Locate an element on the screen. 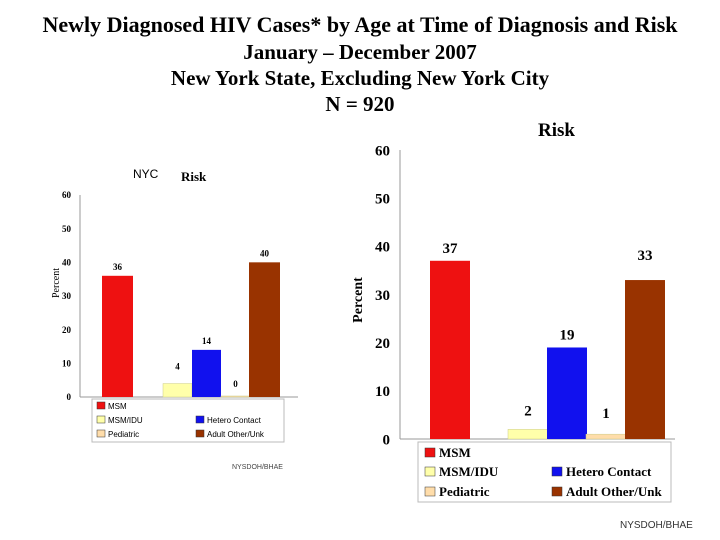 The image size is (720, 540). nyc-legend-label: Hetero Contact is located at coordinates (234, 420).